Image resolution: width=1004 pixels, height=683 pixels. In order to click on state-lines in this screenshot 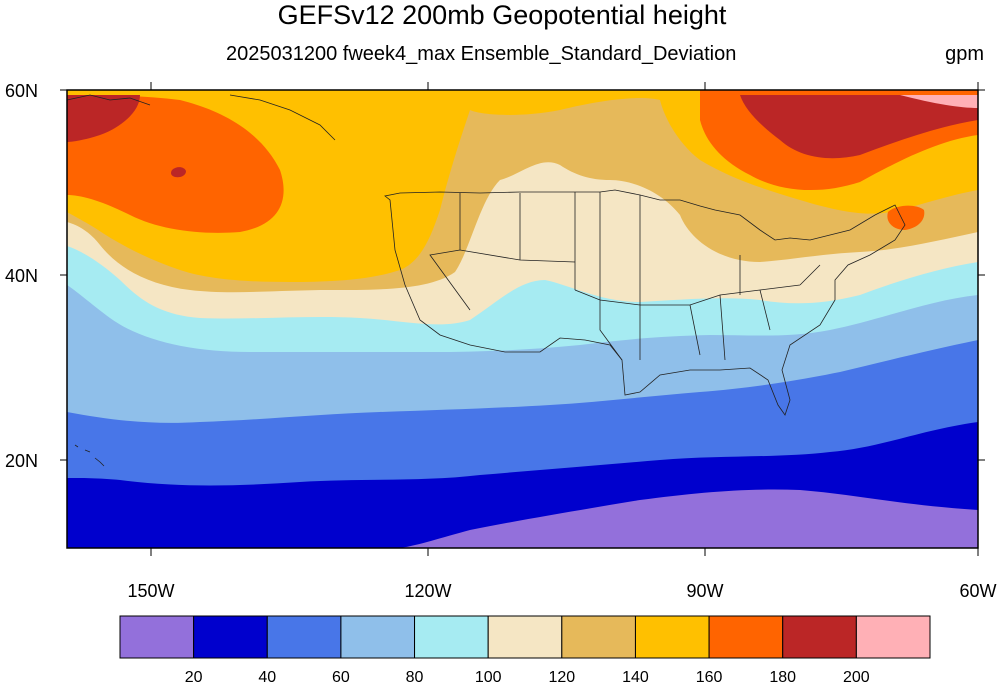, I will do `click(625, 276)`.